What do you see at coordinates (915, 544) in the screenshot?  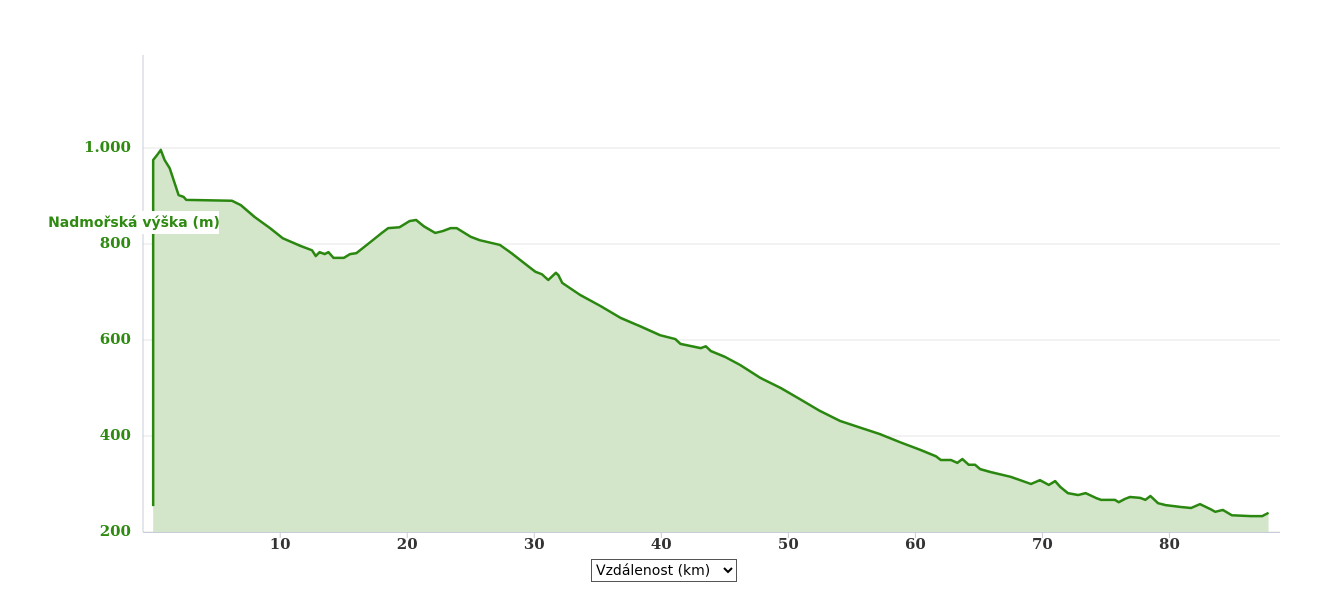 I see `x-tick-label: 60` at bounding box center [915, 544].